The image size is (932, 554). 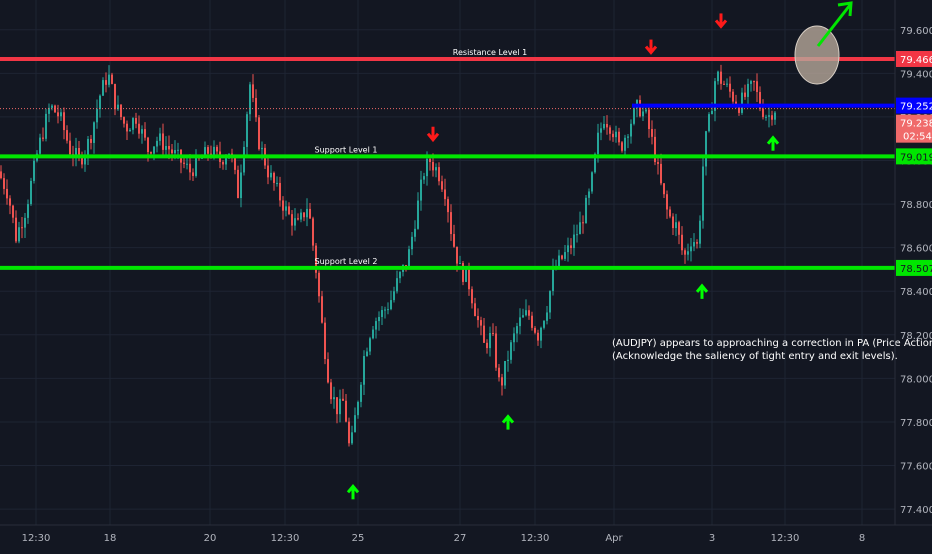 I want to click on target-marker, so click(x=823, y=43).